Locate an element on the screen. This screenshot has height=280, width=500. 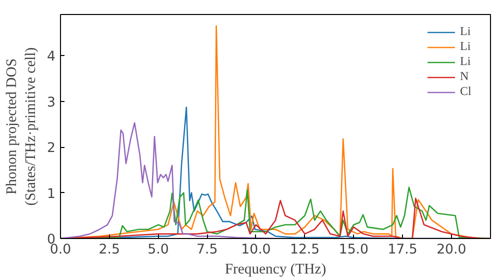
x-tick-label: 2.5 is located at coordinates (109, 250).